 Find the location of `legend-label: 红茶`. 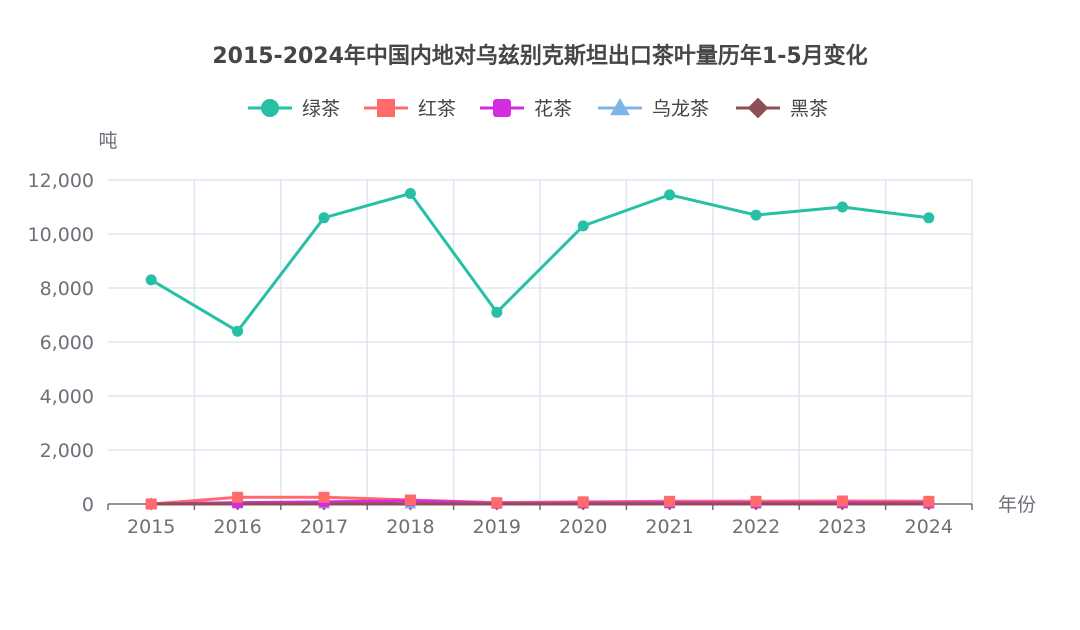

legend-label: 红茶 is located at coordinates (437, 109).